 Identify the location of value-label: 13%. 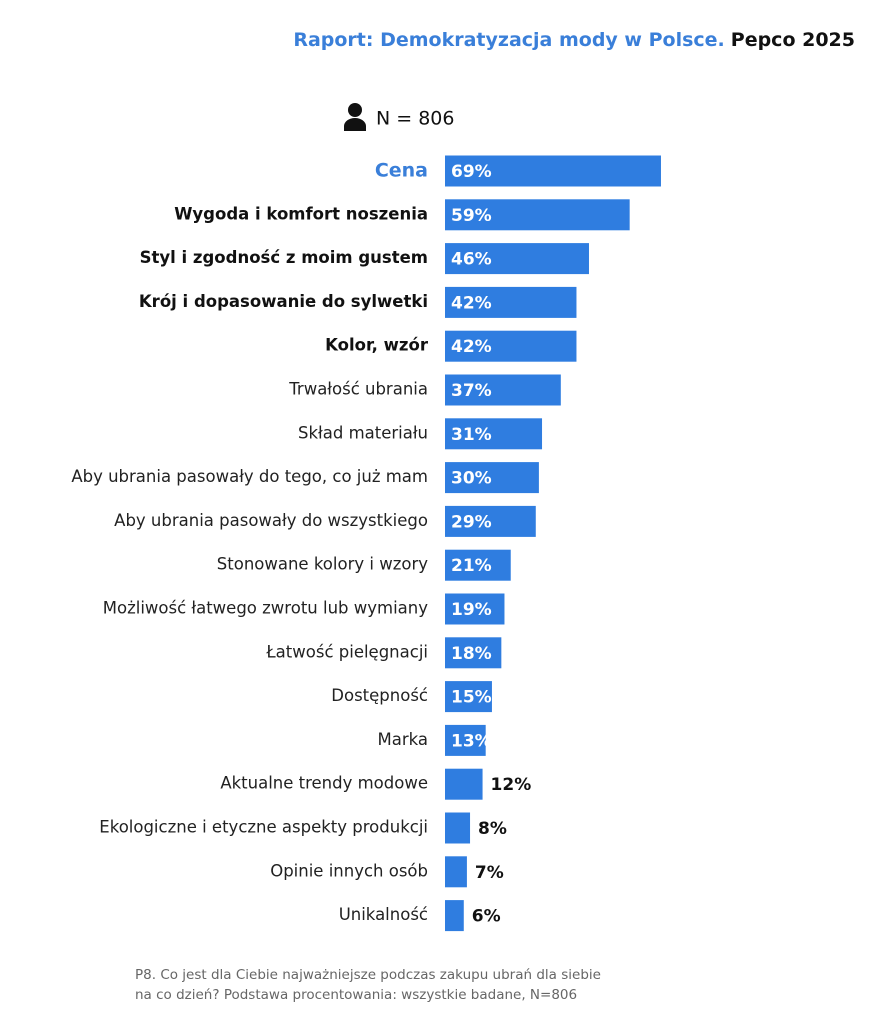
(471, 741).